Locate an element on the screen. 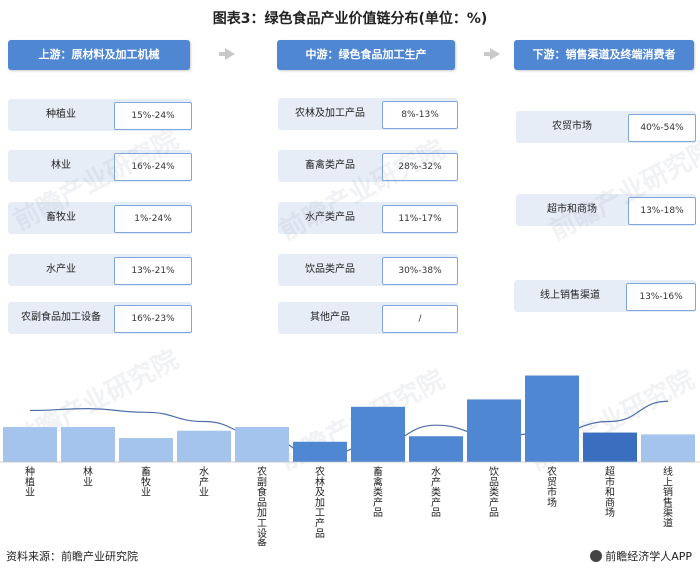 The height and width of the screenshot is (573, 700). row-value: 40%-54% is located at coordinates (662, 128).